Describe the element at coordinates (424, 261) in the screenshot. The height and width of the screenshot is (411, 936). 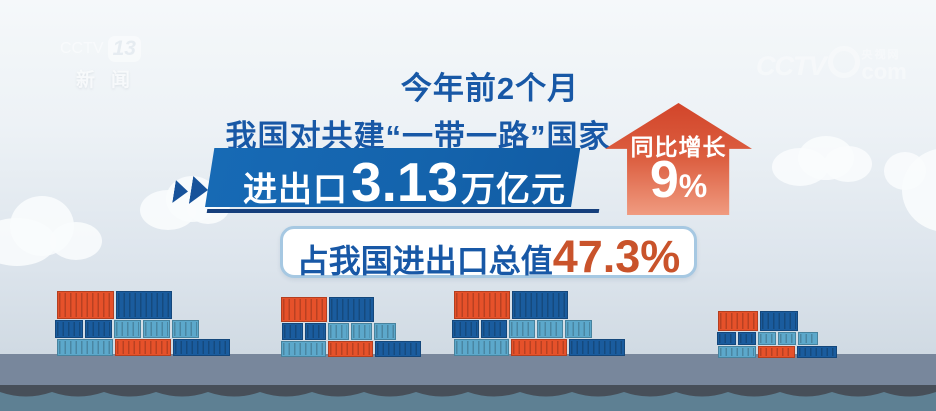
I see `share-label: 占我国进出口总值` at that location.